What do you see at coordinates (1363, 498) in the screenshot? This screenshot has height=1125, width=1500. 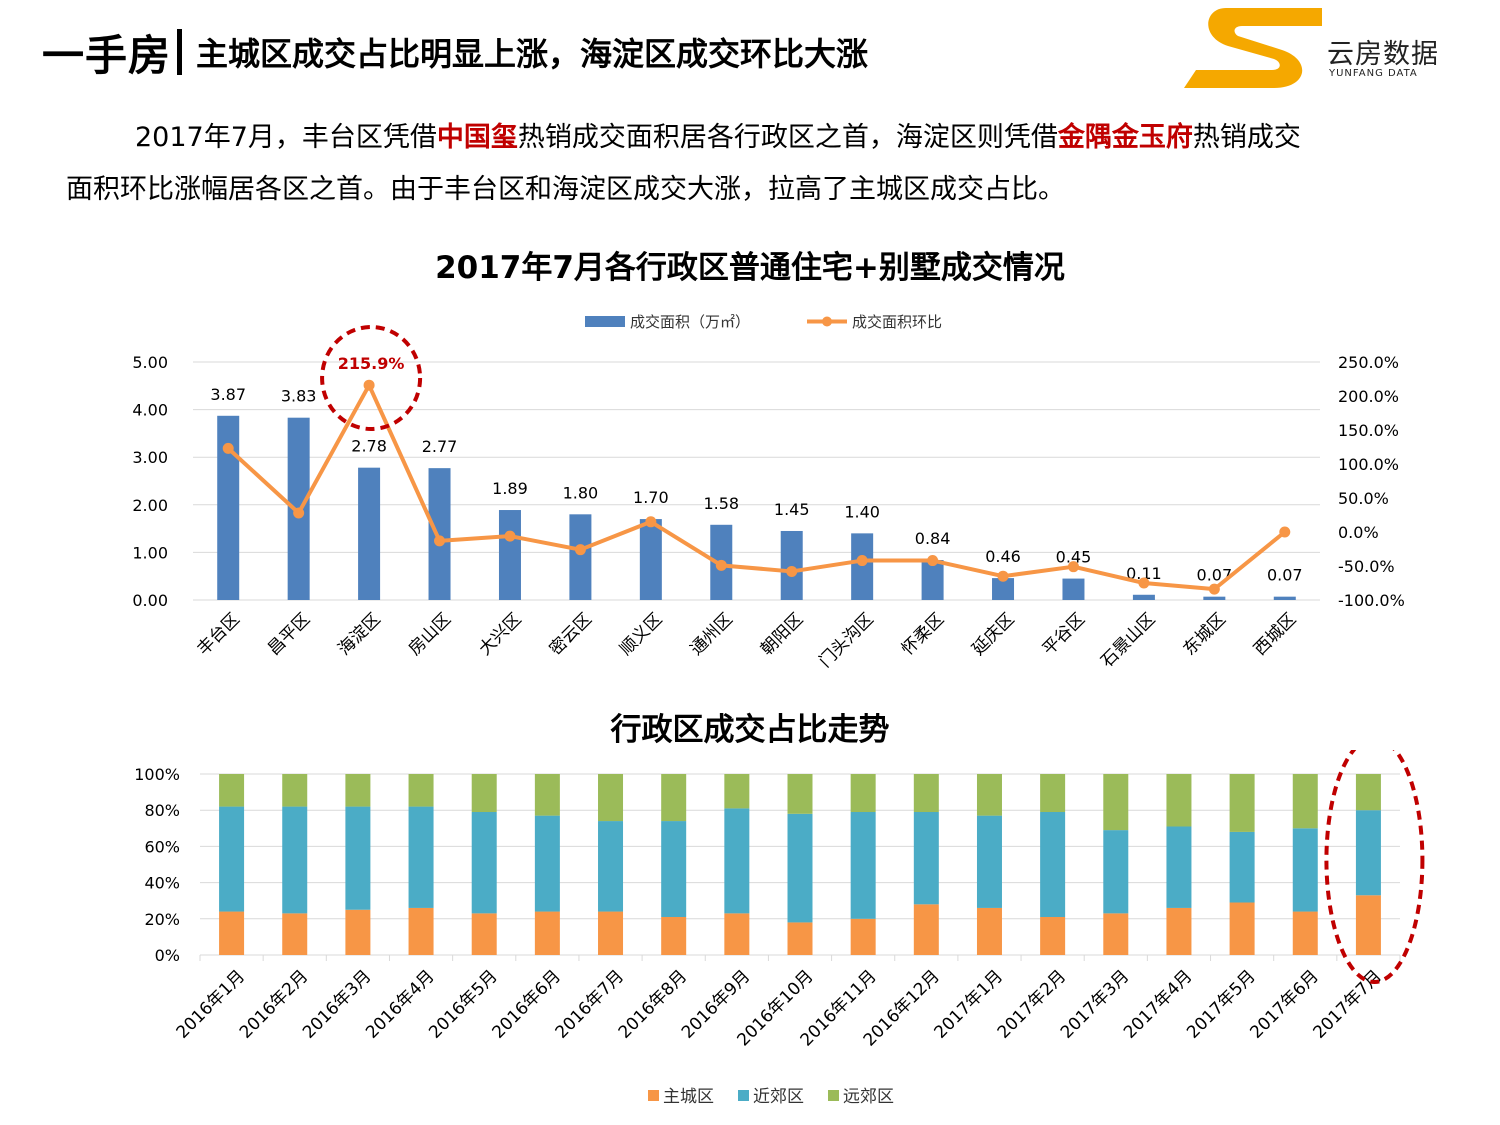 I see `y-right-tick-label: 50.0%` at bounding box center [1363, 498].